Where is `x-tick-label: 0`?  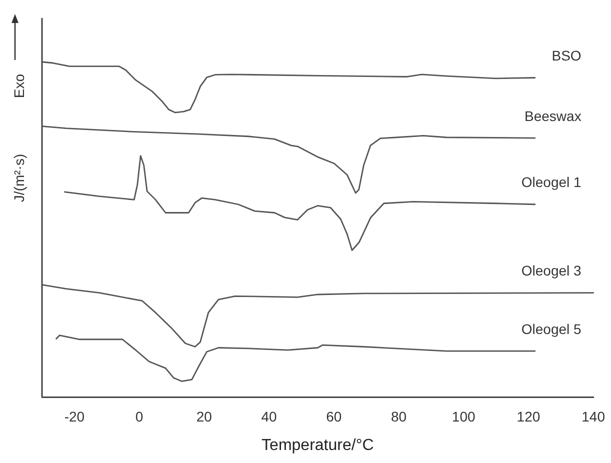
x-tick-label: 0 is located at coordinates (139, 416).